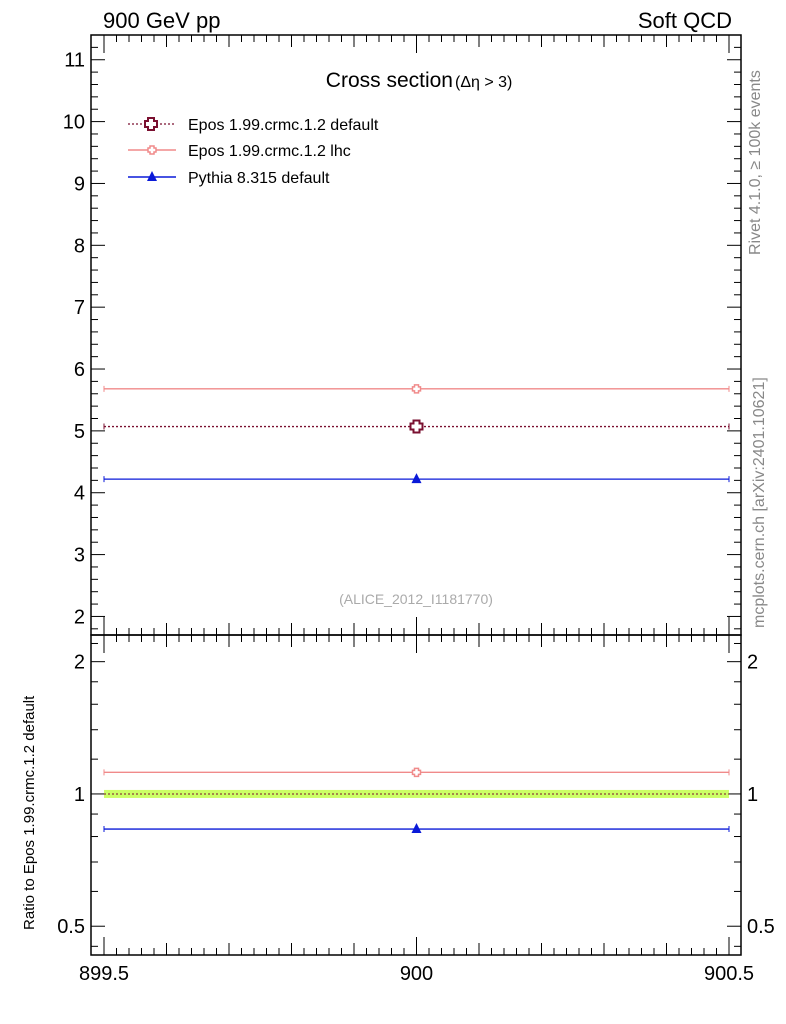  I want to click on ratio-y-tick-label: 0.5, so click(71, 927).